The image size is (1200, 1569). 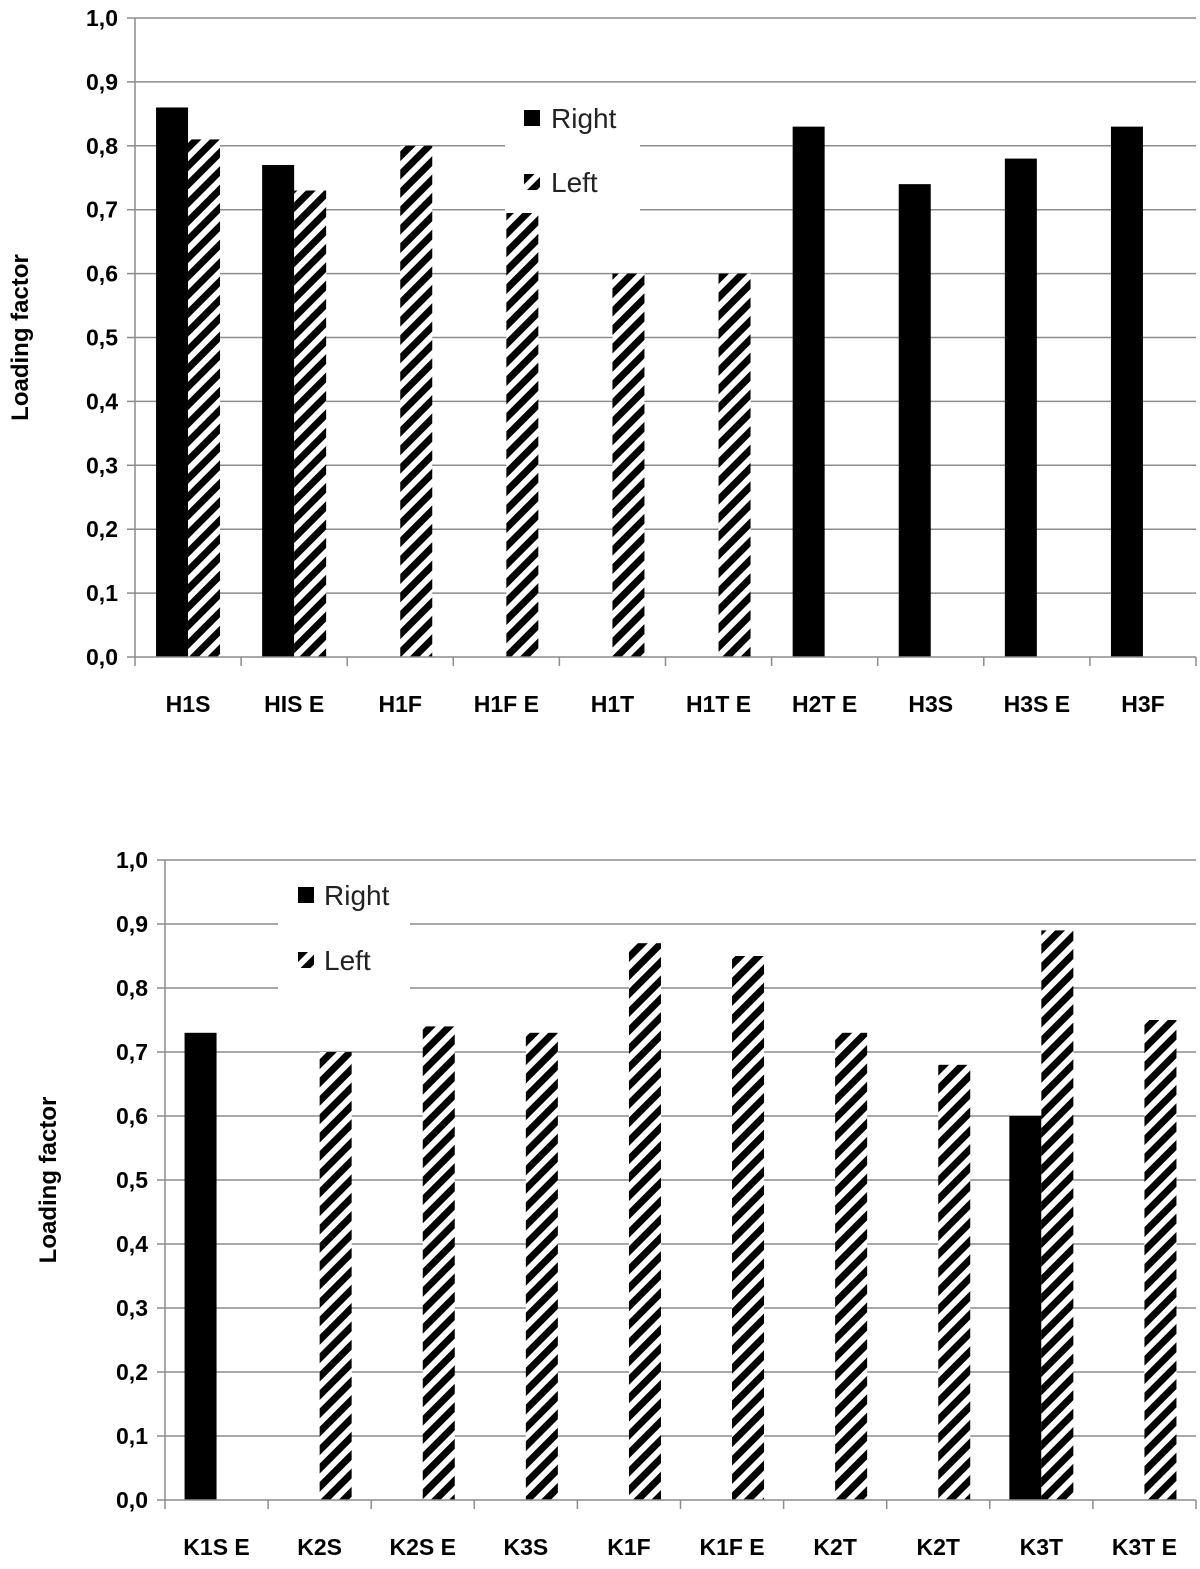 What do you see at coordinates (718, 704) in the screenshot?
I see `category-label: H1T E` at bounding box center [718, 704].